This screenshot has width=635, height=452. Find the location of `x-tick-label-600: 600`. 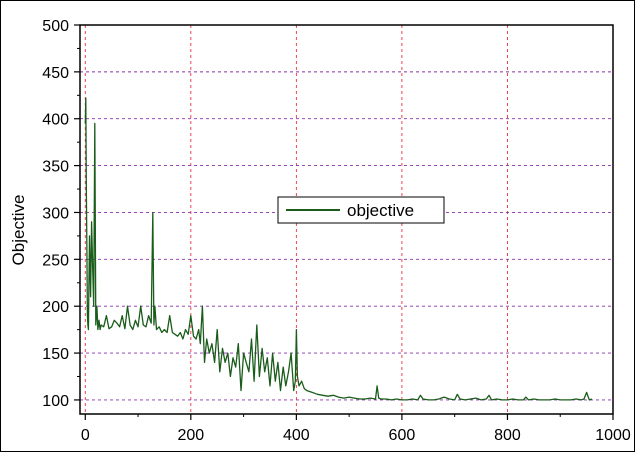

x-tick-label-600: 600 is located at coordinates (402, 435).